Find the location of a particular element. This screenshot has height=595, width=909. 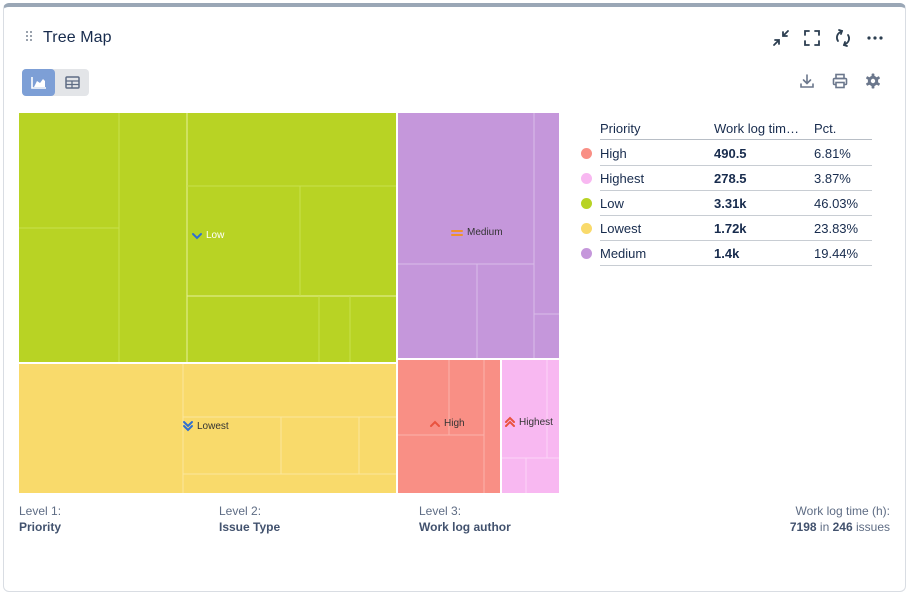

column-pct: Pct. is located at coordinates (825, 128).